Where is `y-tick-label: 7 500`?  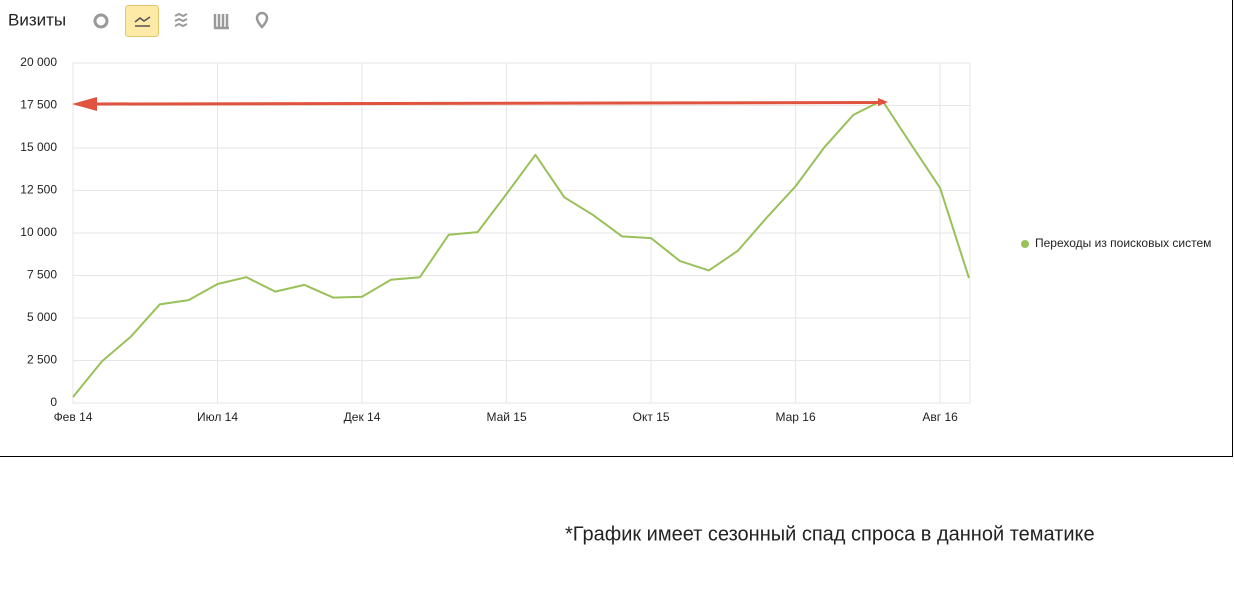
y-tick-label: 7 500 is located at coordinates (42, 275).